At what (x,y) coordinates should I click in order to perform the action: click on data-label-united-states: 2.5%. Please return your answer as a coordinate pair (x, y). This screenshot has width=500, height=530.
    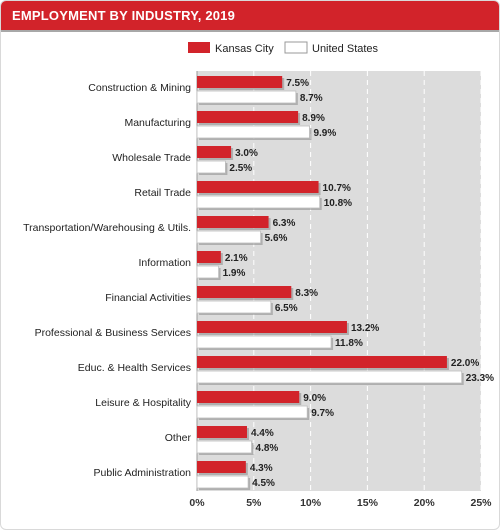
    Looking at the image, I should click on (240, 168).